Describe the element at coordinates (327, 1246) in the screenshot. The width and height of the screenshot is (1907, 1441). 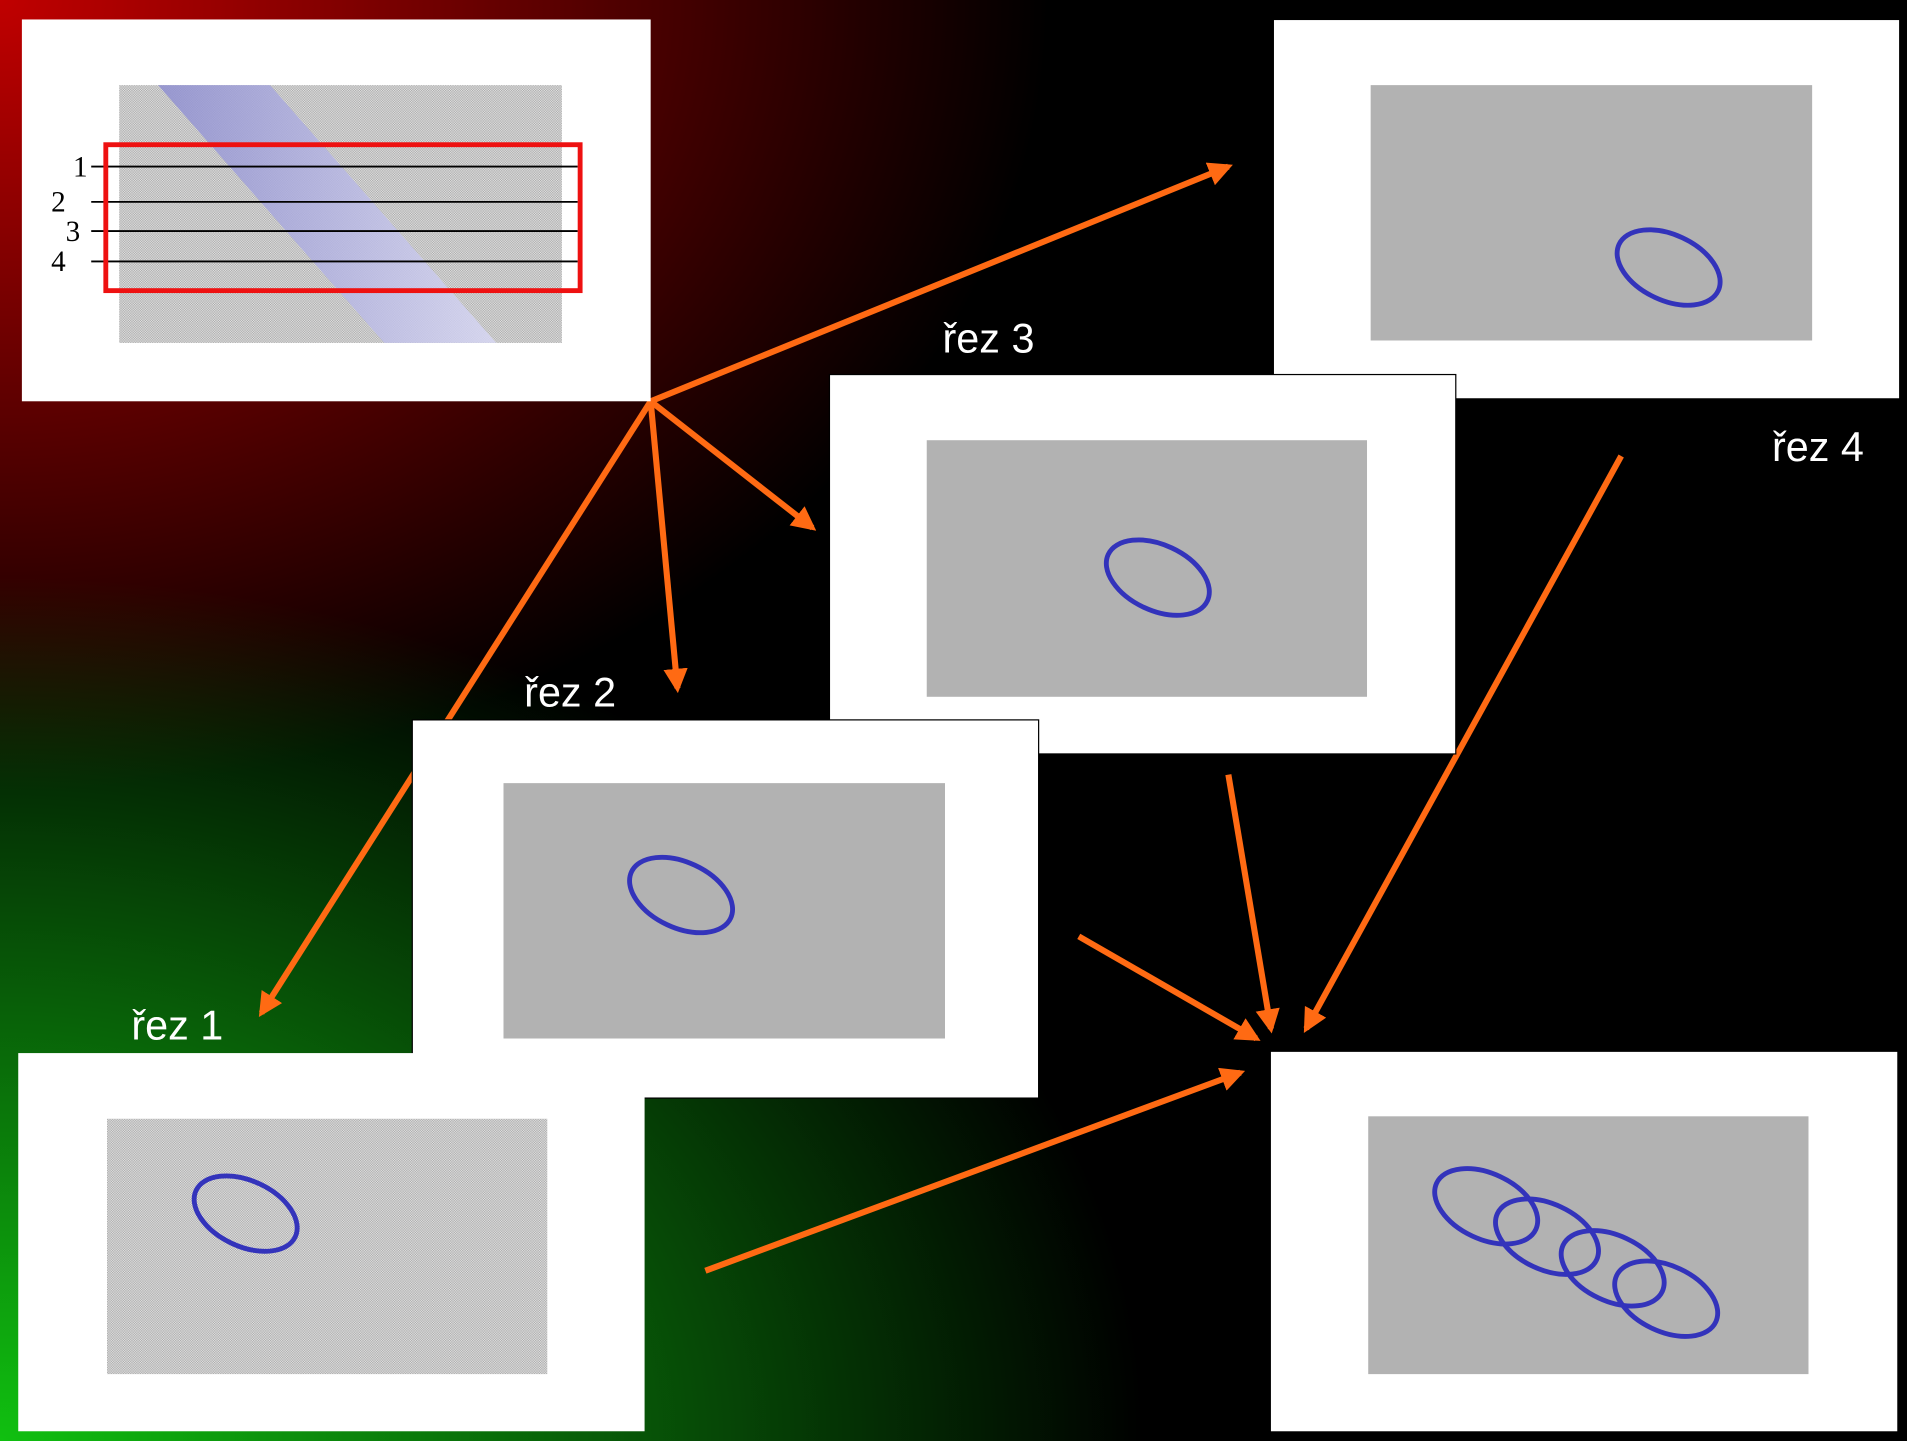
I see `texture` at that location.